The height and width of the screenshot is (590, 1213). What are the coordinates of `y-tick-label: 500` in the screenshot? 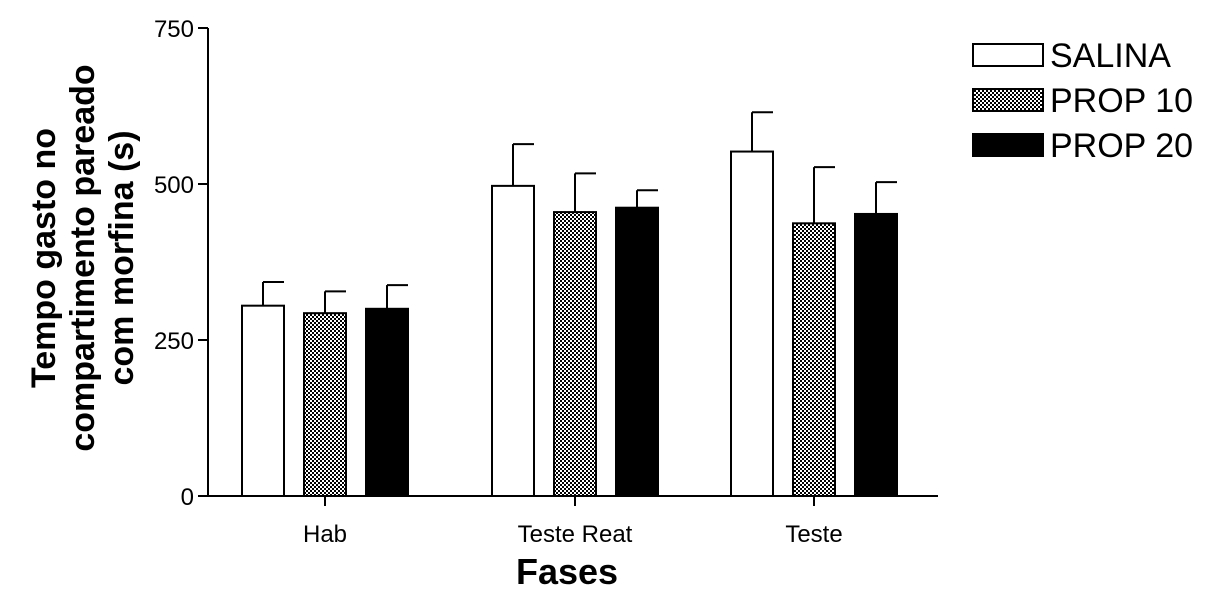 It's located at (174, 185).